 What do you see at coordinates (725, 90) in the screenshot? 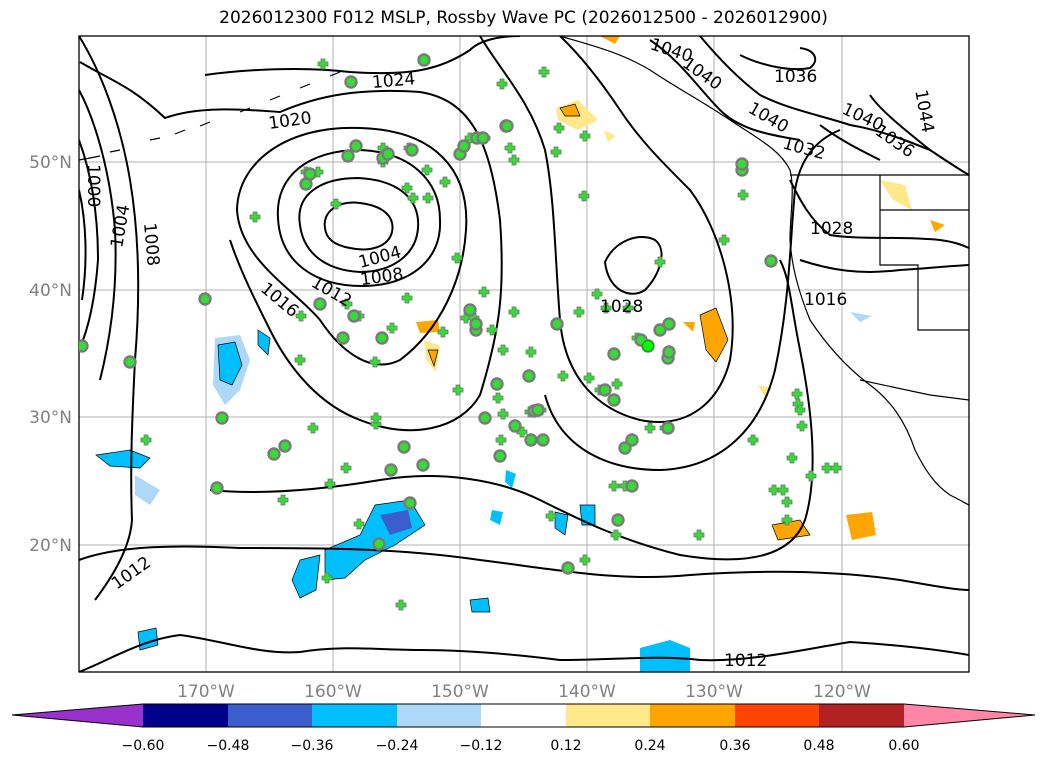
I see `isobar-1040-a` at bounding box center [725, 90].